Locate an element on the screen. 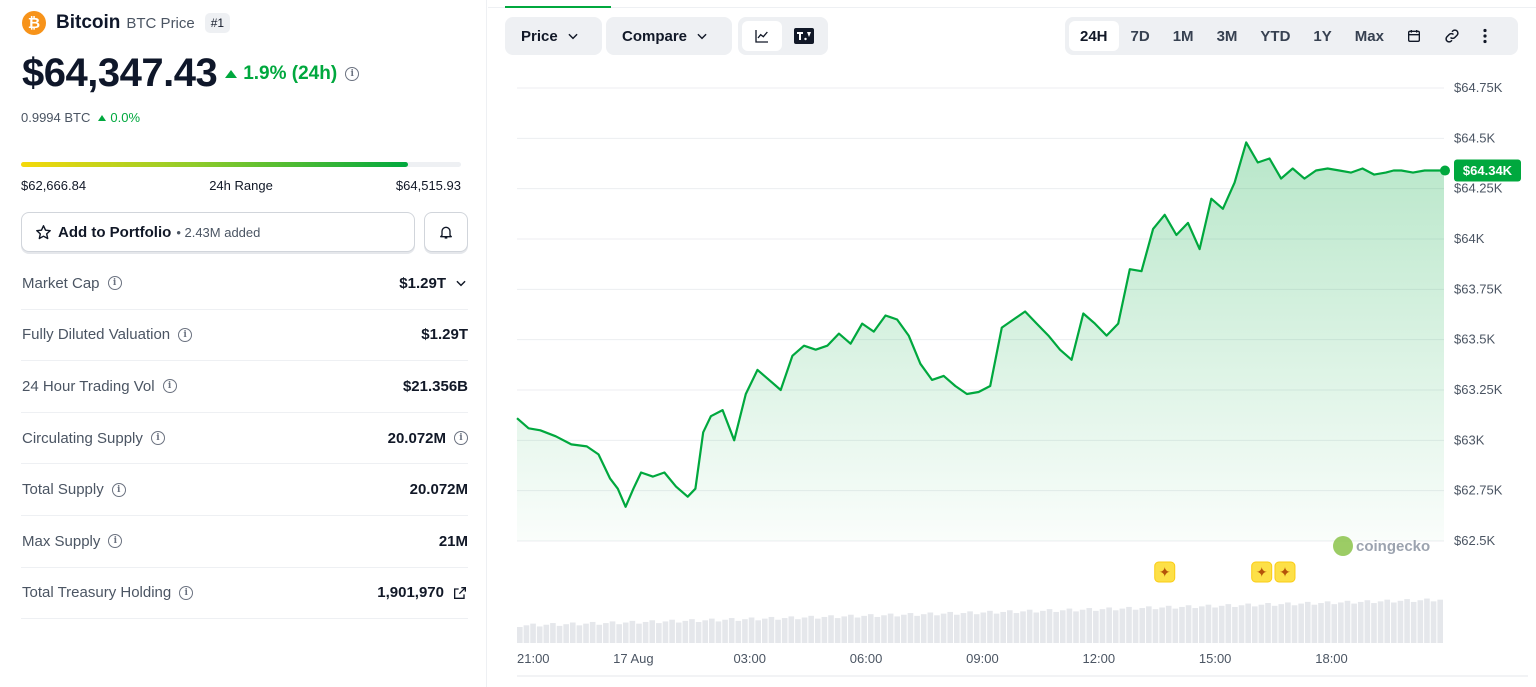 This screenshot has height=687, width=1536. line-chart-button is located at coordinates (762, 36).